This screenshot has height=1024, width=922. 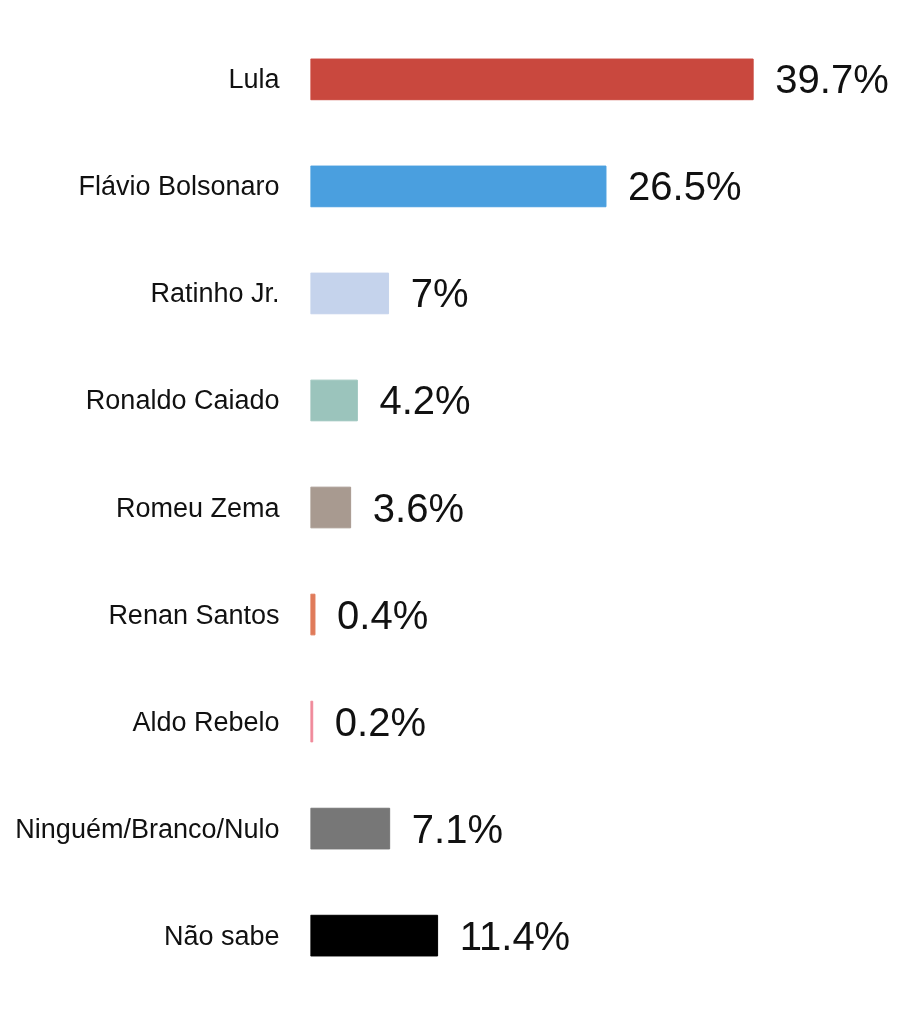 I want to click on y-tick-label: Ninguém/Branco/Nulo, so click(x=147, y=828).